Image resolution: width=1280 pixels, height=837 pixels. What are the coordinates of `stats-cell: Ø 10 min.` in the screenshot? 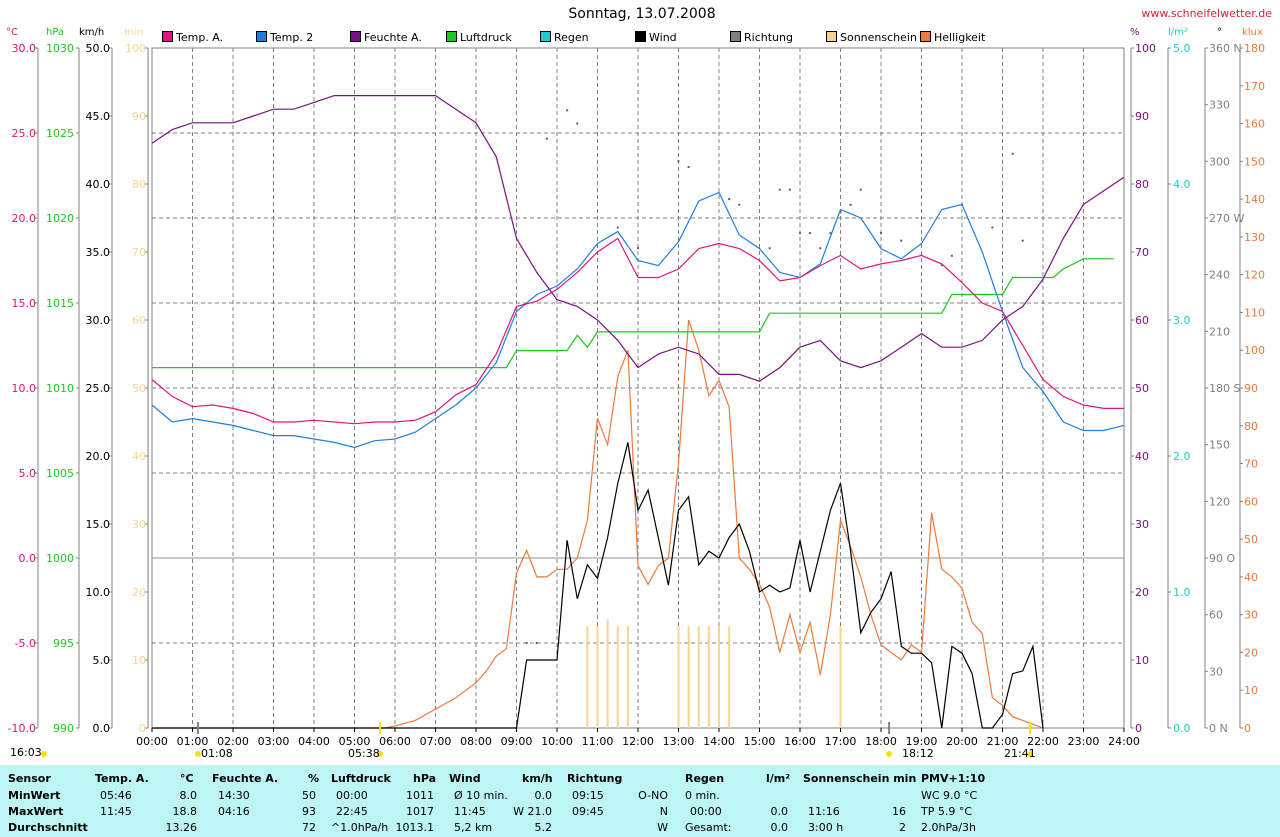 It's located at (481, 795).